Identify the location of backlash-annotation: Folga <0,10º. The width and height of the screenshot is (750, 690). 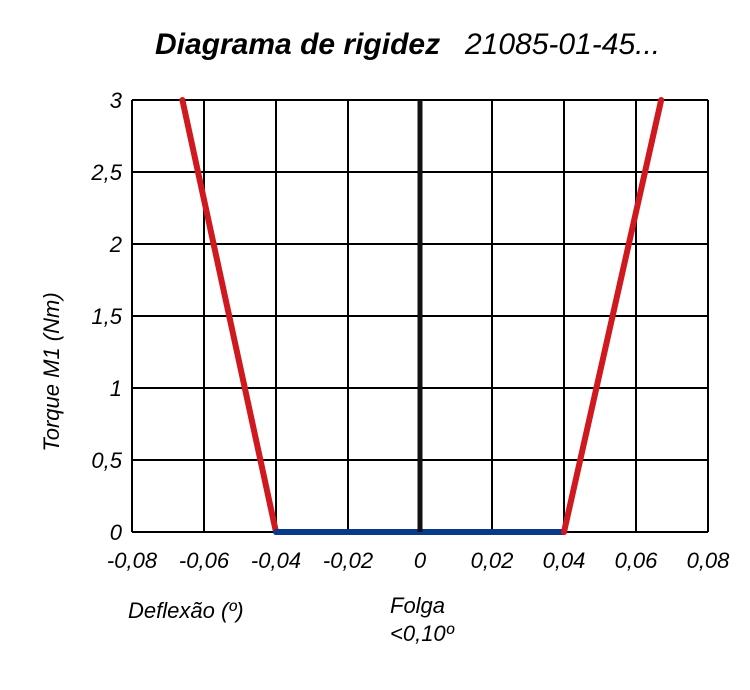
(422, 620).